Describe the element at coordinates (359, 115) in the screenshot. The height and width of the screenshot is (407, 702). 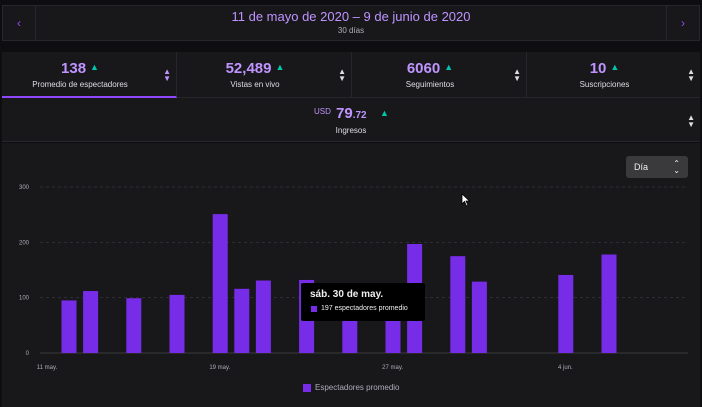
I see `revenue-value-dec: .72` at that location.